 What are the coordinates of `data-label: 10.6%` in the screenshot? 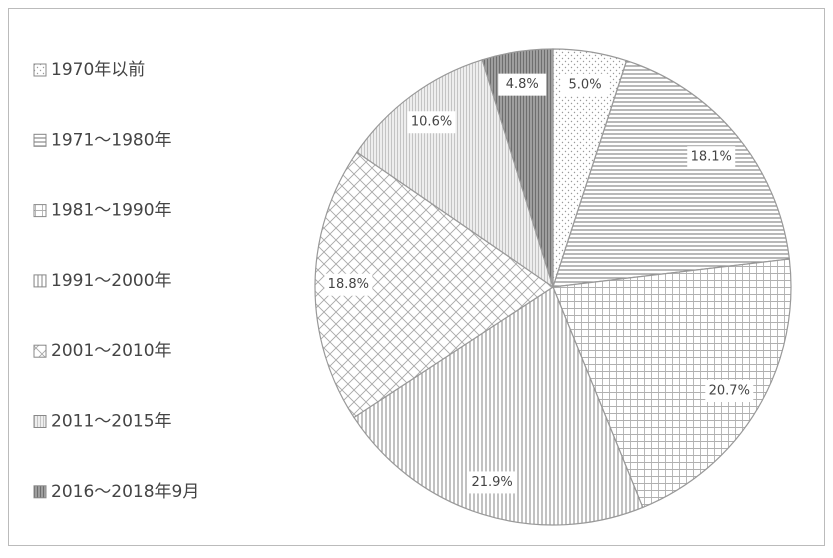 It's located at (431, 122).